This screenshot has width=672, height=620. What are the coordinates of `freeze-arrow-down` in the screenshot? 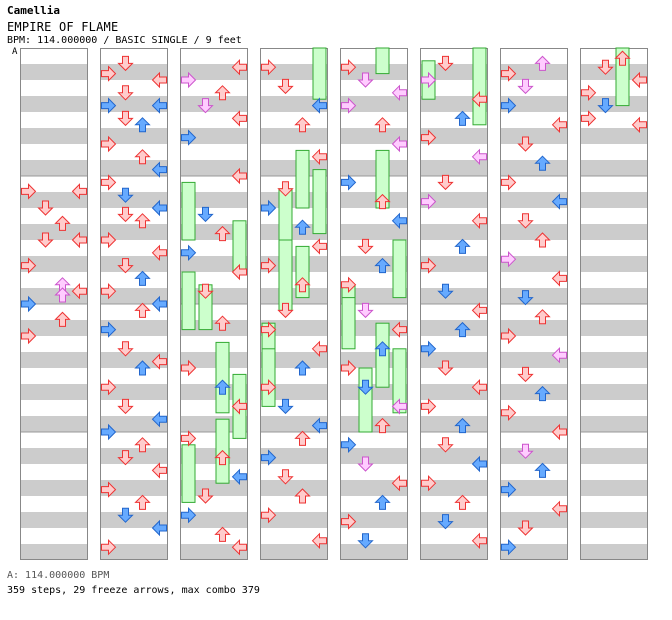 It's located at (365, 400).